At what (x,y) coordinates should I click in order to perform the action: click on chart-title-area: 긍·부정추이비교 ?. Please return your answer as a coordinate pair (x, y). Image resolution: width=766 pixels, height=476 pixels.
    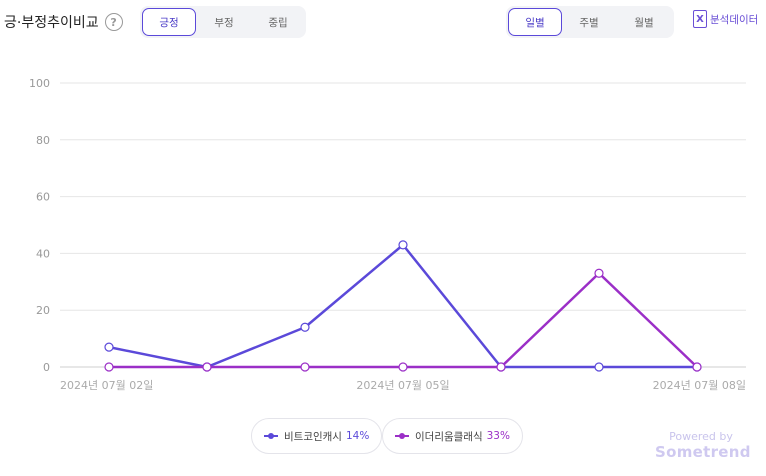
    Looking at the image, I should click on (63, 22).